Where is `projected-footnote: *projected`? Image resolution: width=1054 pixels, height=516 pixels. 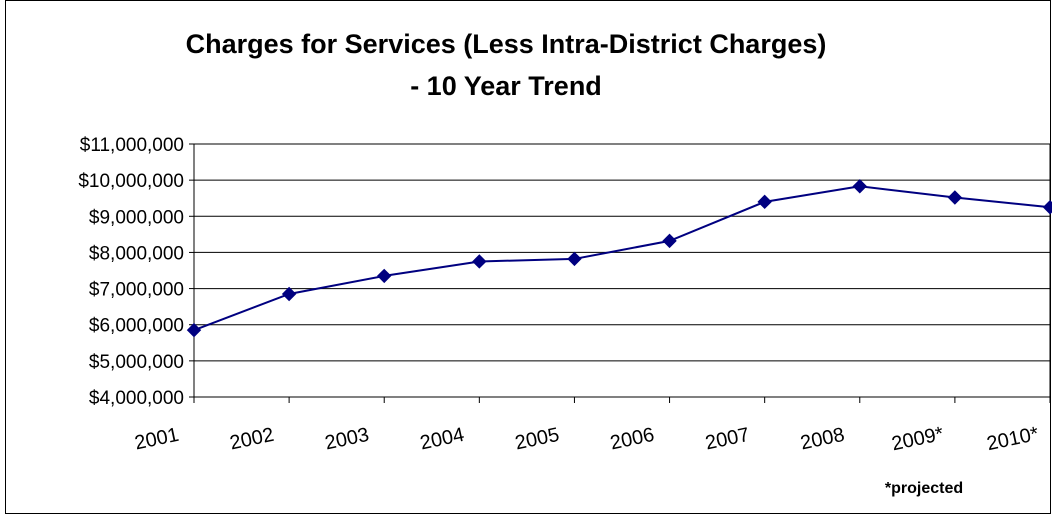 projected-footnote: *projected is located at coordinates (924, 488).